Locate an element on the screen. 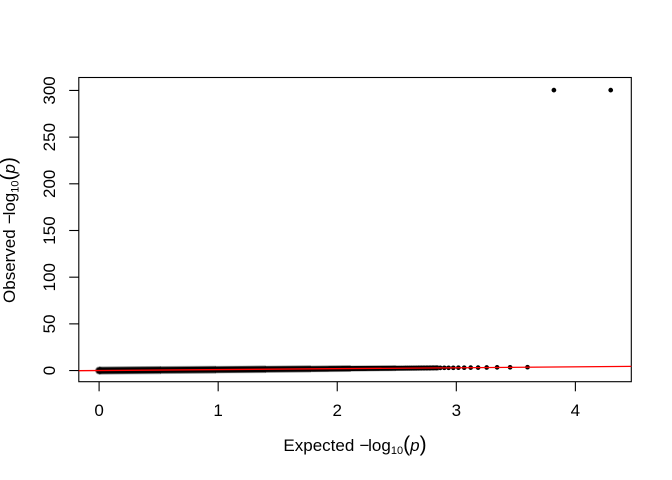  svg-text: 4 is located at coordinates (575, 410).